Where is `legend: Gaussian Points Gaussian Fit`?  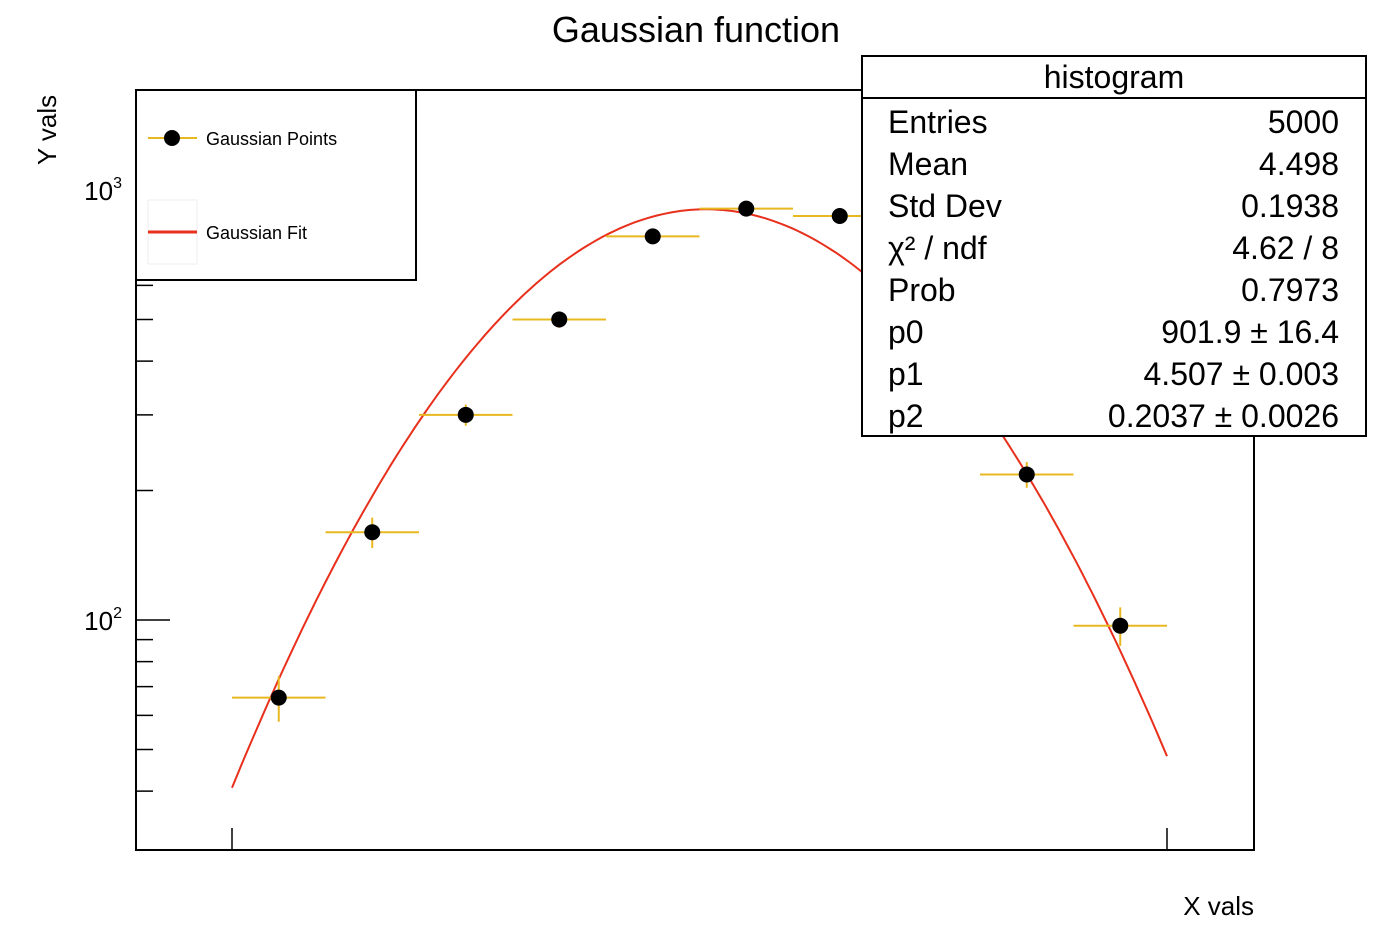
legend: Gaussian Points Gaussian Fit is located at coordinates (276, 185).